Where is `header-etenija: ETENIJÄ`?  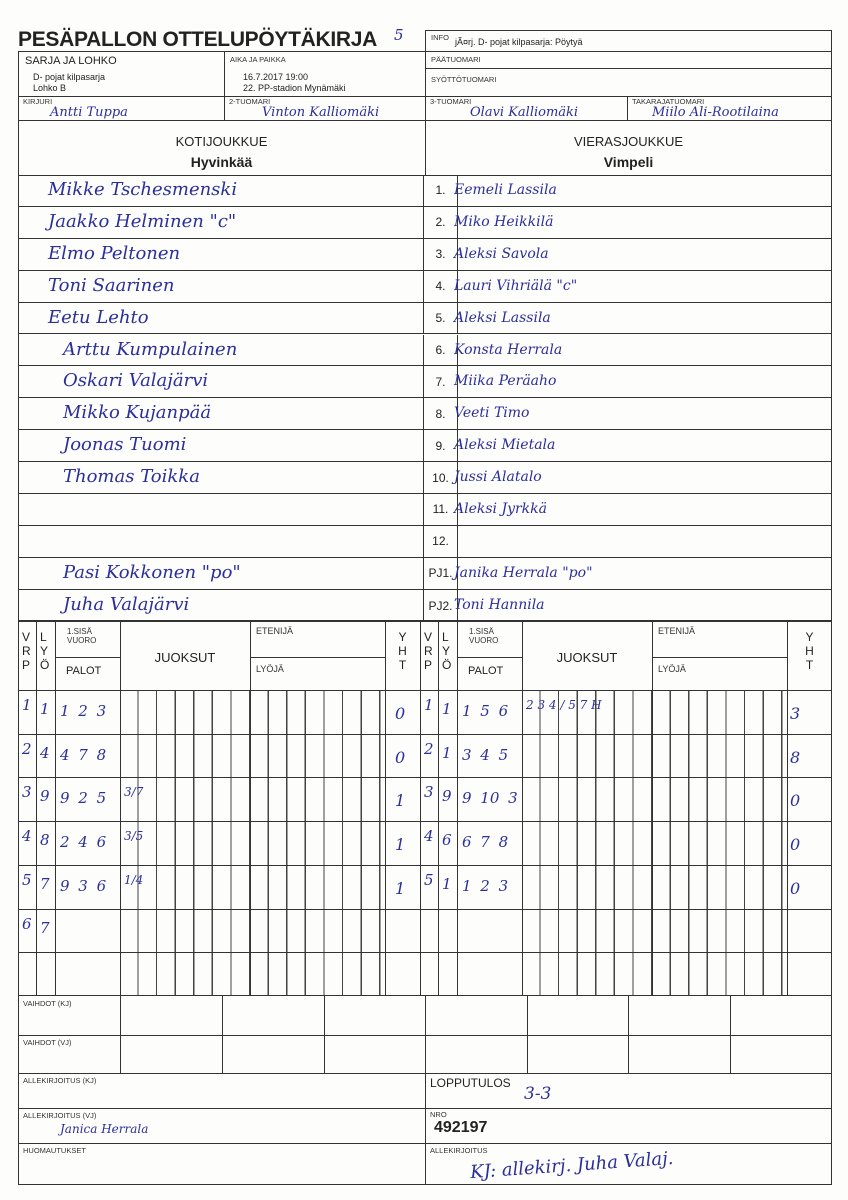
header-etenija: ETENIJÄ is located at coordinates (275, 631).